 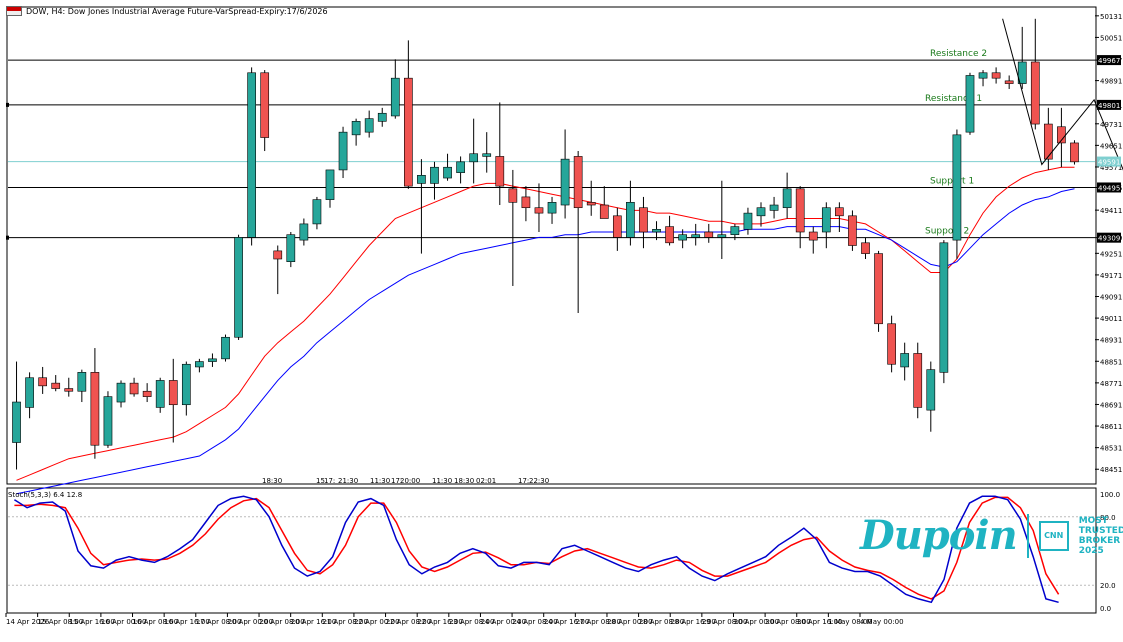 I want to click on stoch-title: Stoch(5,3,3) 6.4 12.8, so click(x=45, y=495).